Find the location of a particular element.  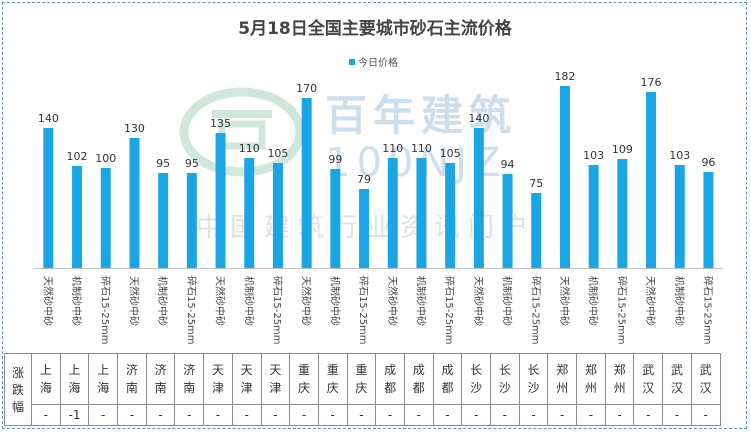

data-label: 96 is located at coordinates (708, 162).